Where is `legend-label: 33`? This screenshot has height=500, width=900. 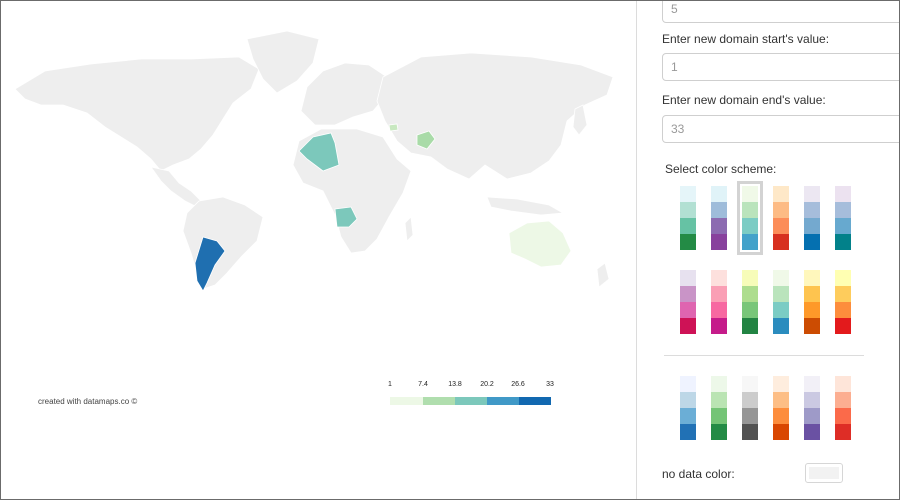 legend-label: 33 is located at coordinates (550, 384).